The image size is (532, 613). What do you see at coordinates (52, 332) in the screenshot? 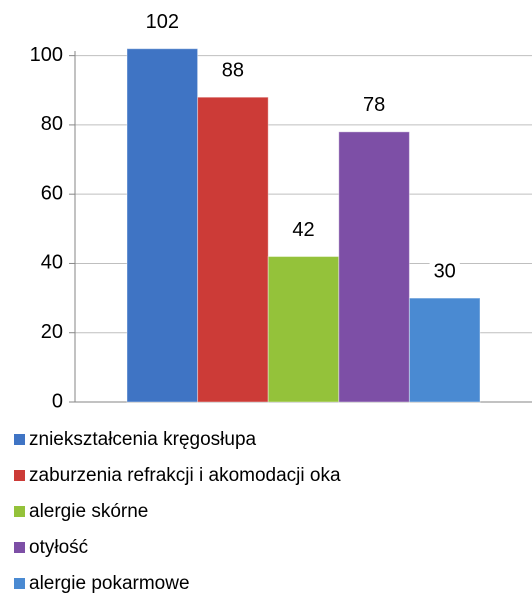
I see `y-tick-label: 20` at bounding box center [52, 332].